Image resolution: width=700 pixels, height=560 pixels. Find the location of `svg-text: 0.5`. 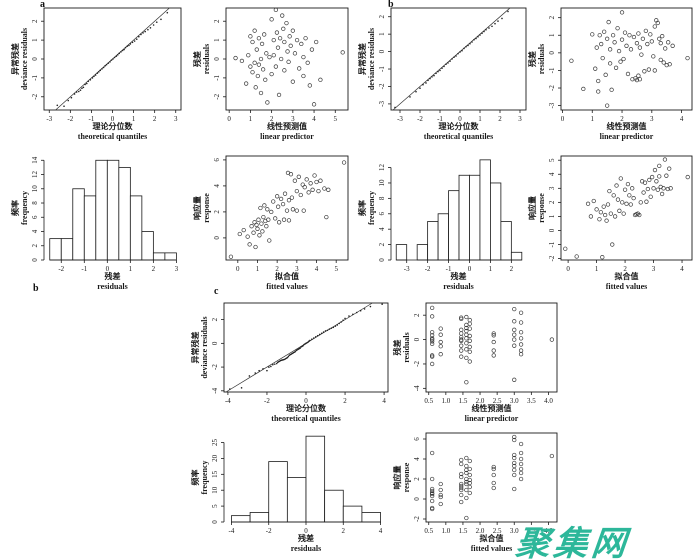

svg-text: 0.5 is located at coordinates (428, 531).